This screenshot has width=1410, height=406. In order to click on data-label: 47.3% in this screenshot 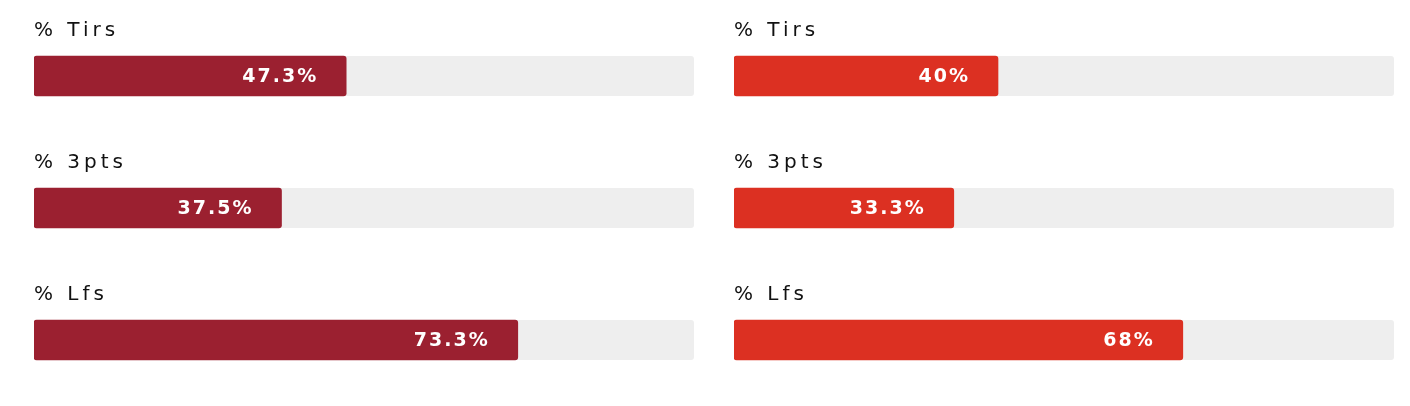, I will do `click(280, 74)`.